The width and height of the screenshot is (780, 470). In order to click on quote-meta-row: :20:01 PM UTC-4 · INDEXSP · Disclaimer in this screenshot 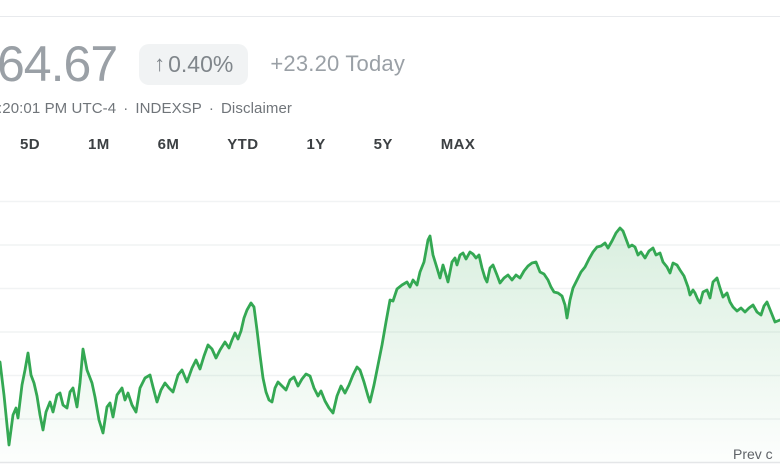, I will do `click(146, 108)`.